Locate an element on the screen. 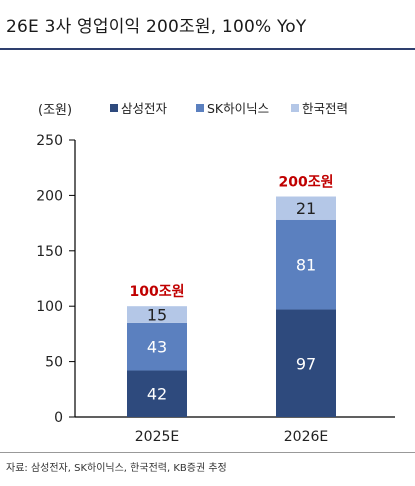 The image size is (415, 486). x-tick-label: 2026E is located at coordinates (306, 437).